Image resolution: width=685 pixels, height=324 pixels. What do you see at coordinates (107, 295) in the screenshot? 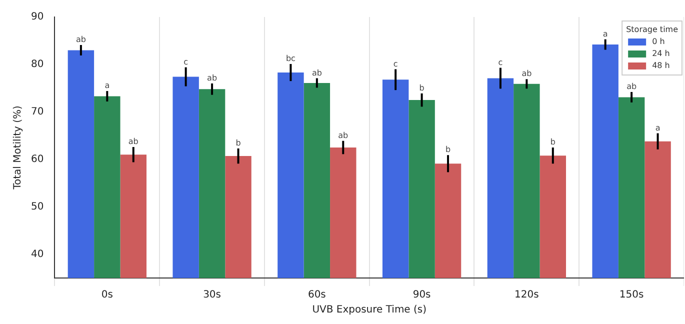
I see `x-tick-label: 0s` at bounding box center [107, 295].